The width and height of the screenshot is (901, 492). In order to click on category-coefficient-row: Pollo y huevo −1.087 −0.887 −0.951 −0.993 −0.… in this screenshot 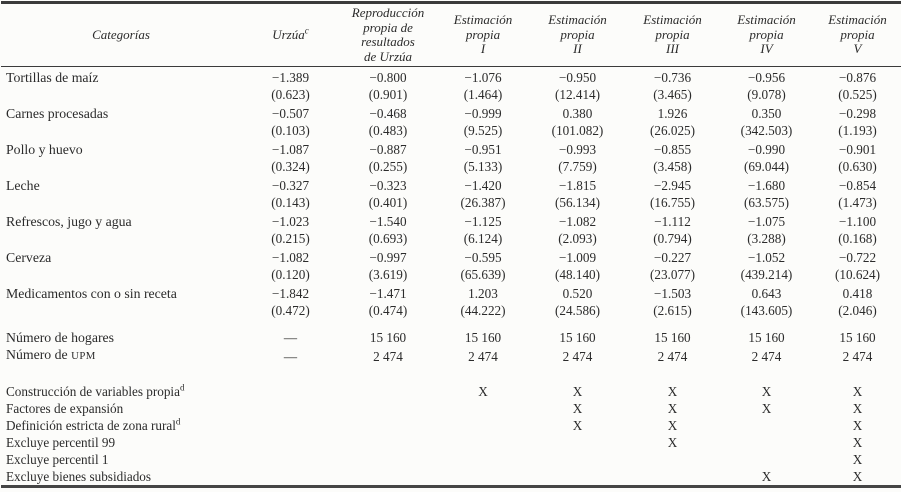, I will do `click(451, 148)`.